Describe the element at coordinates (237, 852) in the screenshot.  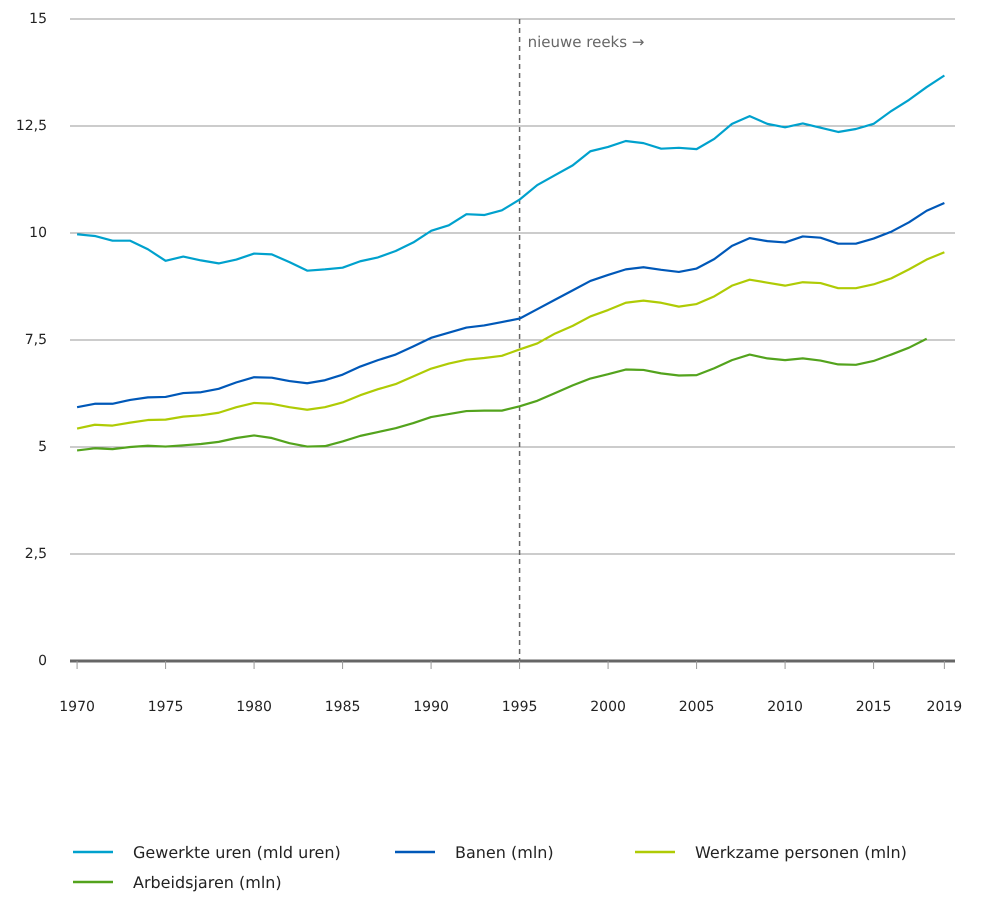
I see `legend-label: Gewerkte uren (mld uren)` at that location.